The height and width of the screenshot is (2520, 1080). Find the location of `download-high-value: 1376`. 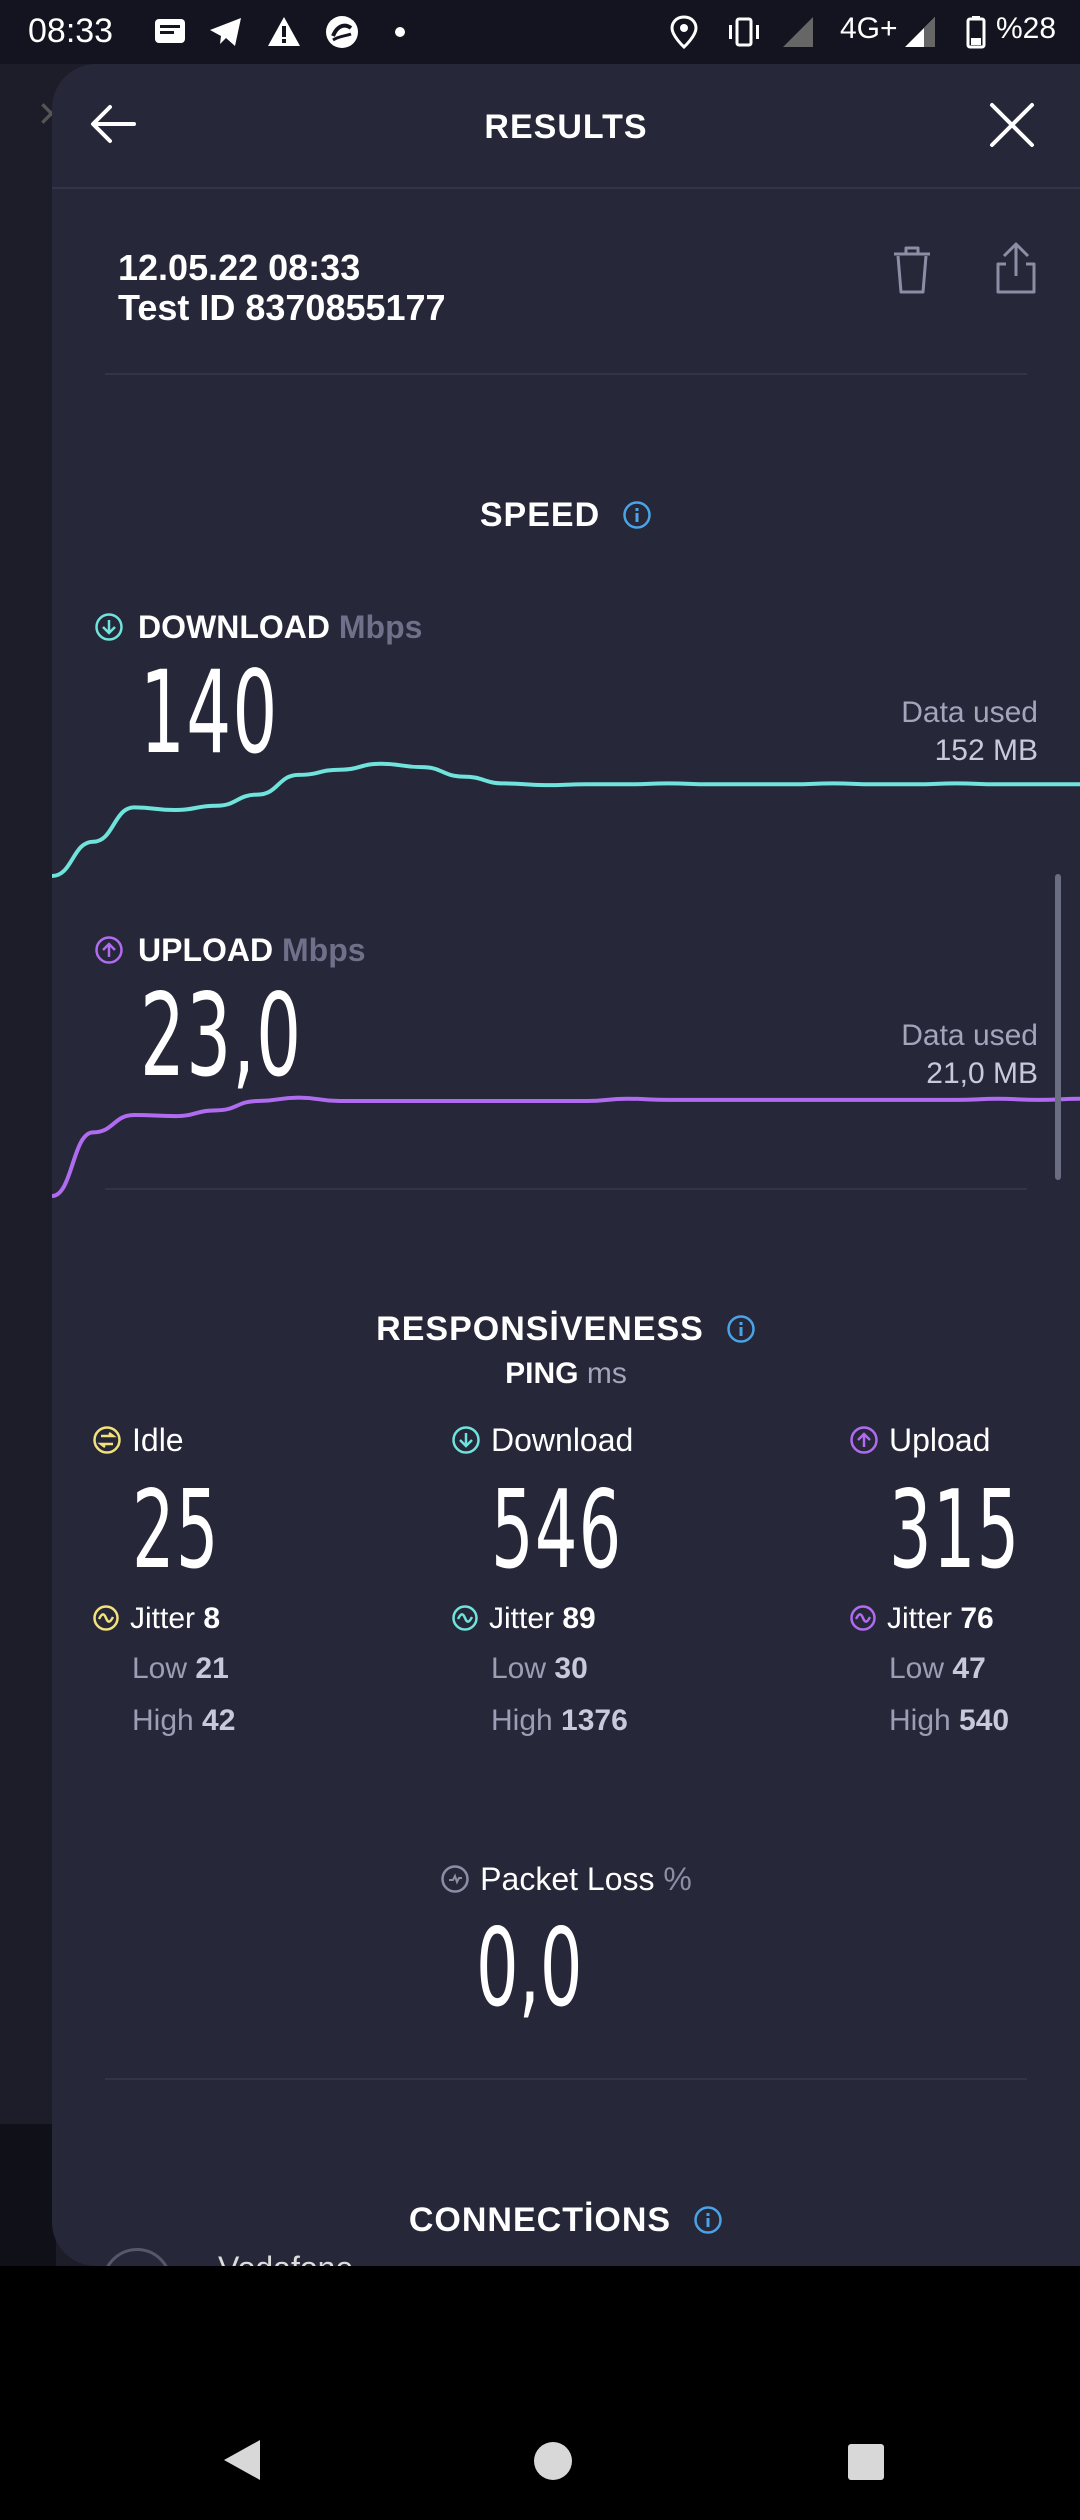

download-high-value: 1376 is located at coordinates (594, 1720).